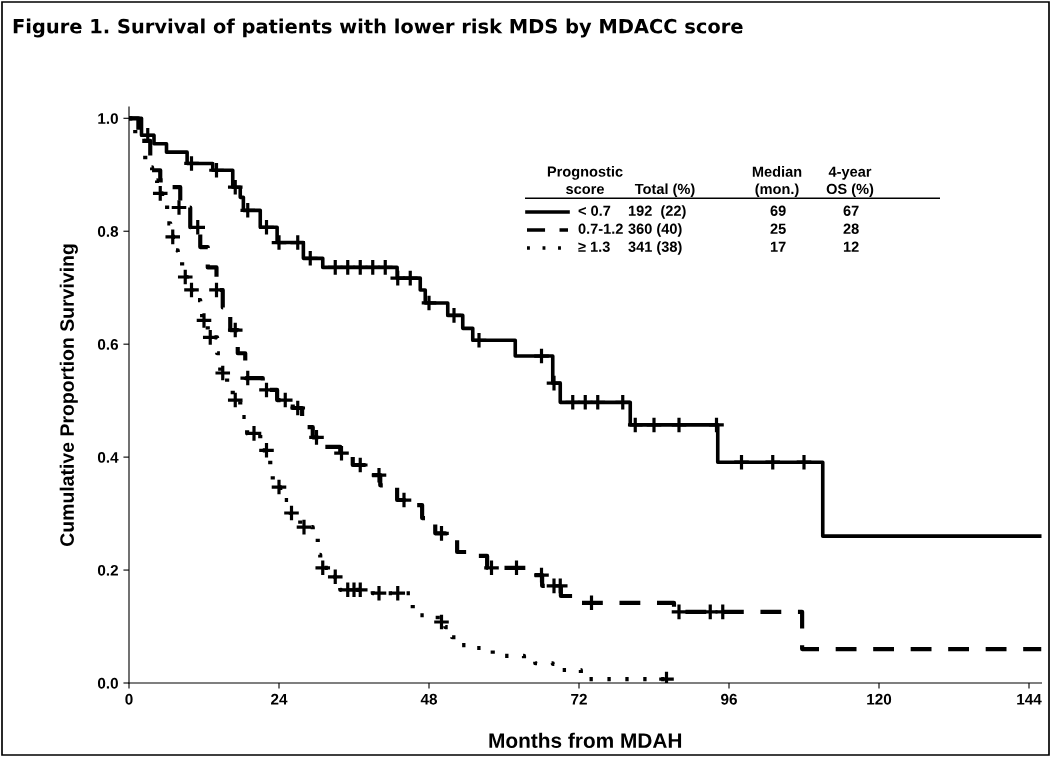 This screenshot has width=1051, height=757. What do you see at coordinates (851, 246) in the screenshot?
I see `annotation: 12` at bounding box center [851, 246].